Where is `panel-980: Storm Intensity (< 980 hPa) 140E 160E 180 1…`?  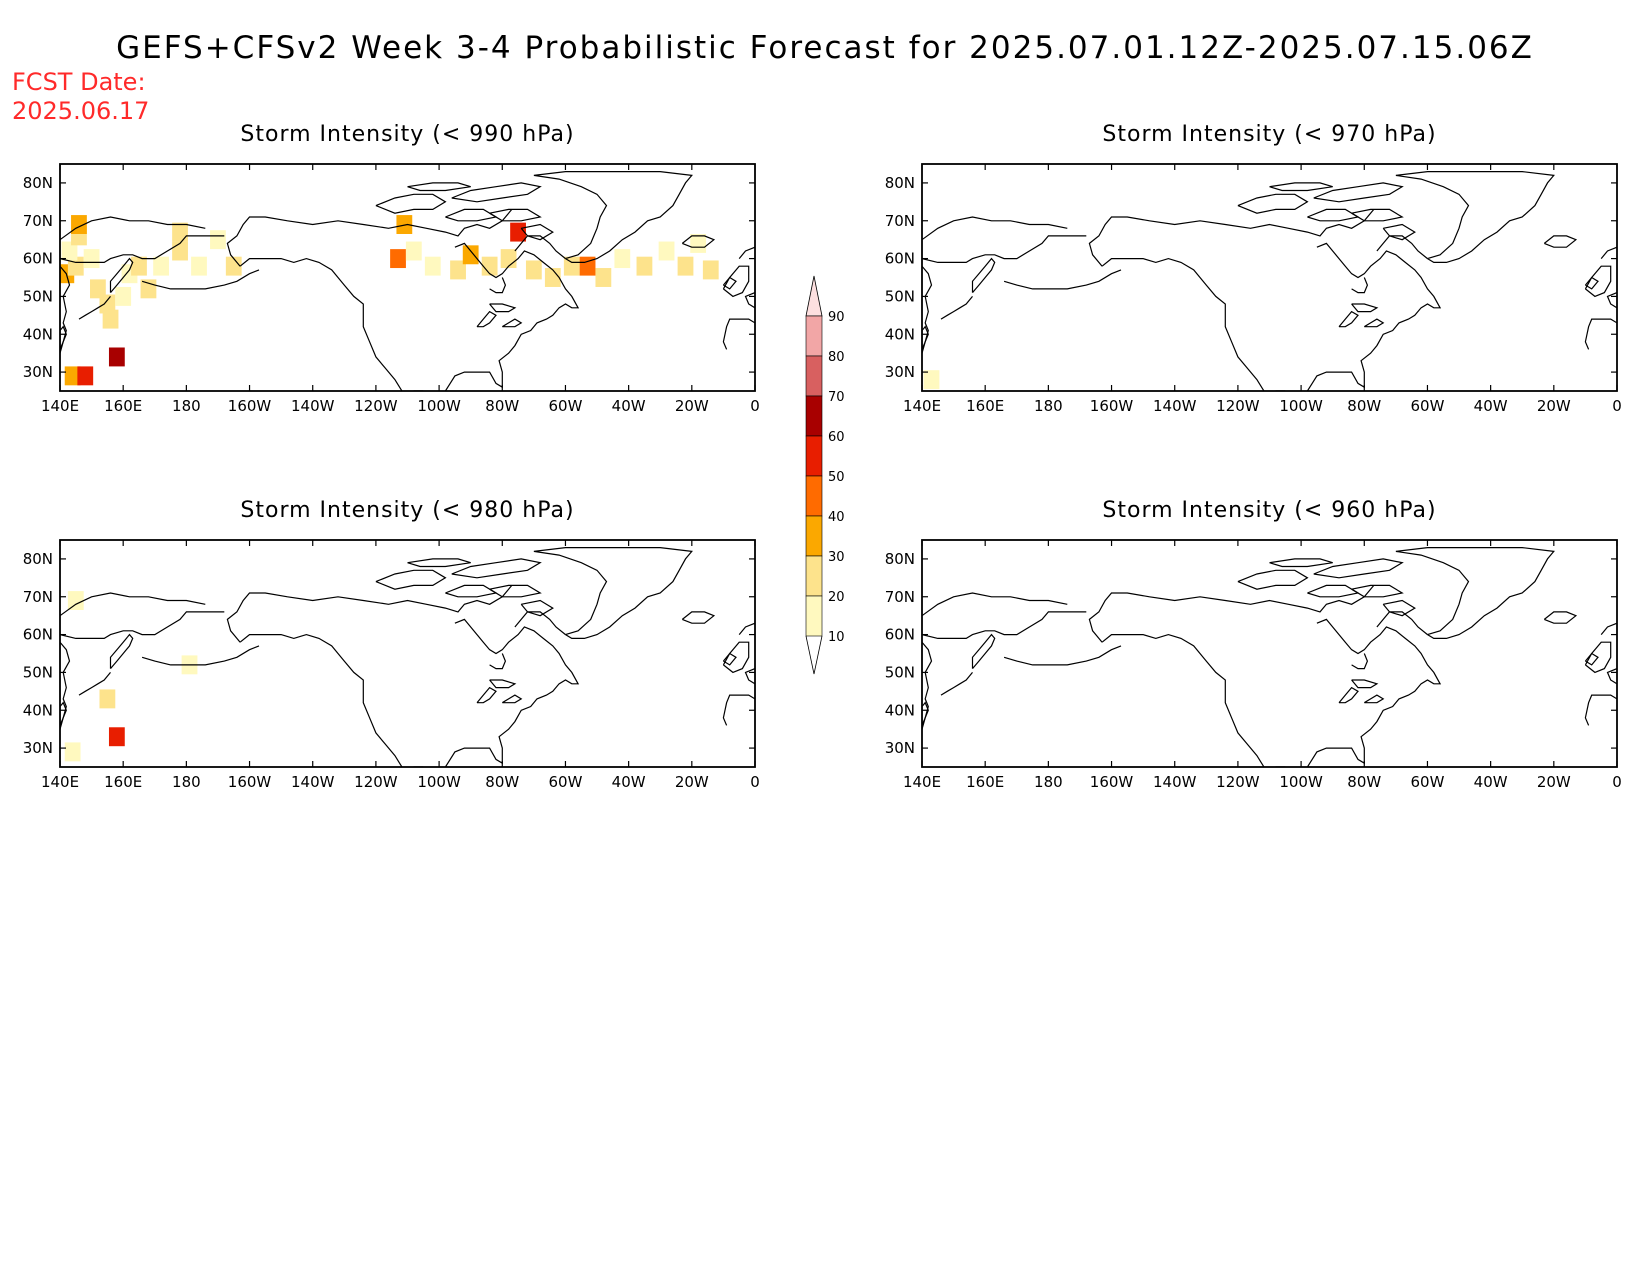
panel-980: Storm Intensity (< 980 hPa) 140E 160E 180 1… is located at coordinates (380, 648).